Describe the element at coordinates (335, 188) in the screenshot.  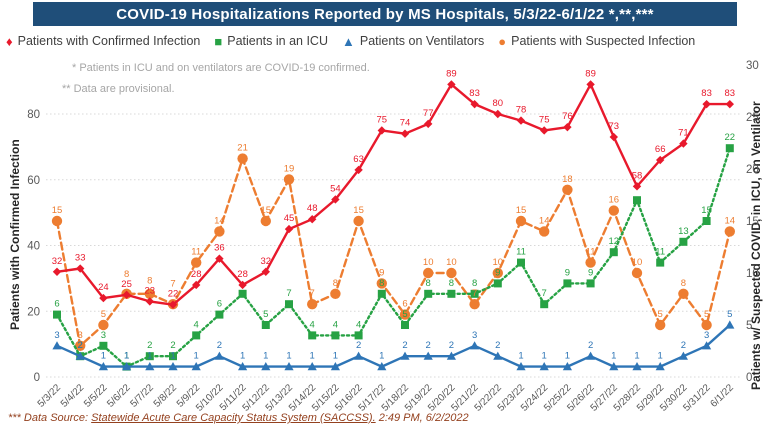
I see `data-point-value-label: 54` at that location.